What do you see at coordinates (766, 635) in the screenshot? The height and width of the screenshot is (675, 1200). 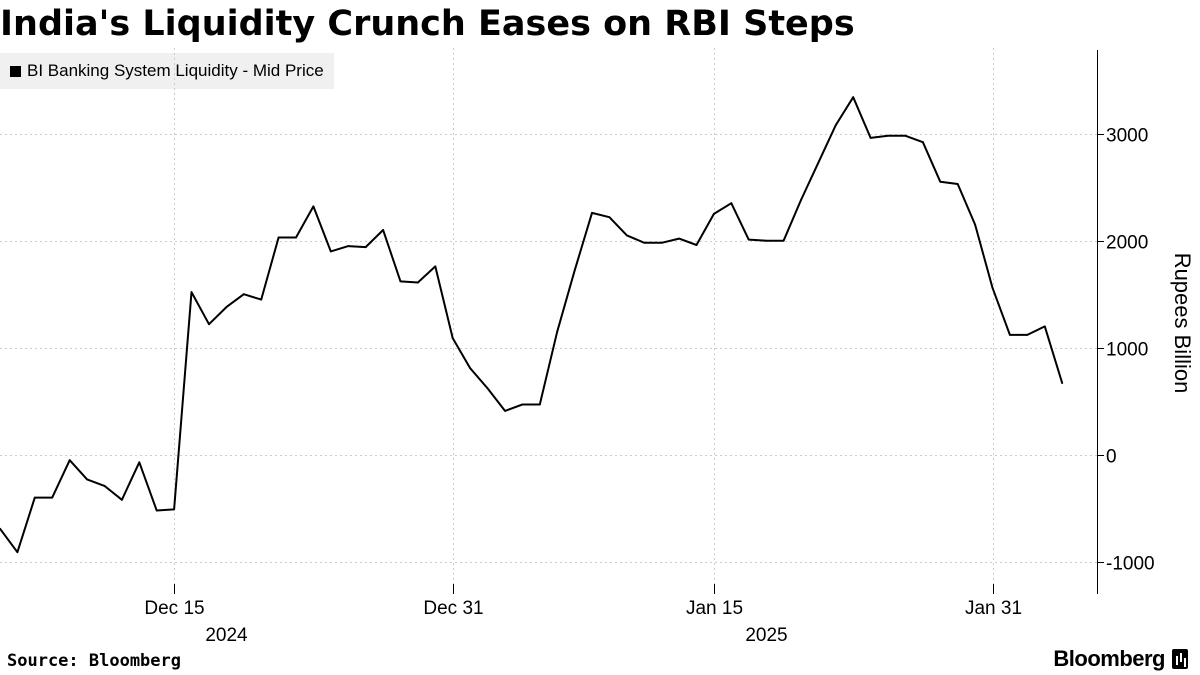 I see `x-year-label: 2025` at bounding box center [766, 635].